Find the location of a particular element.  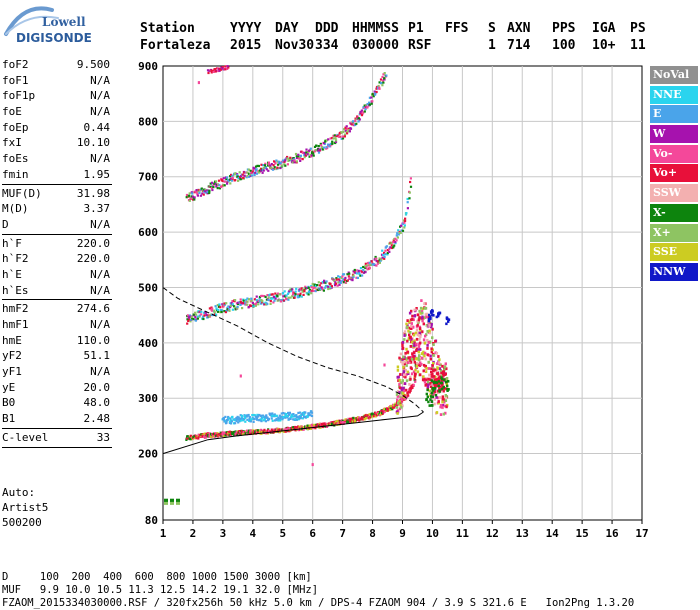

x-tick-label: 9 is located at coordinates (402, 533).